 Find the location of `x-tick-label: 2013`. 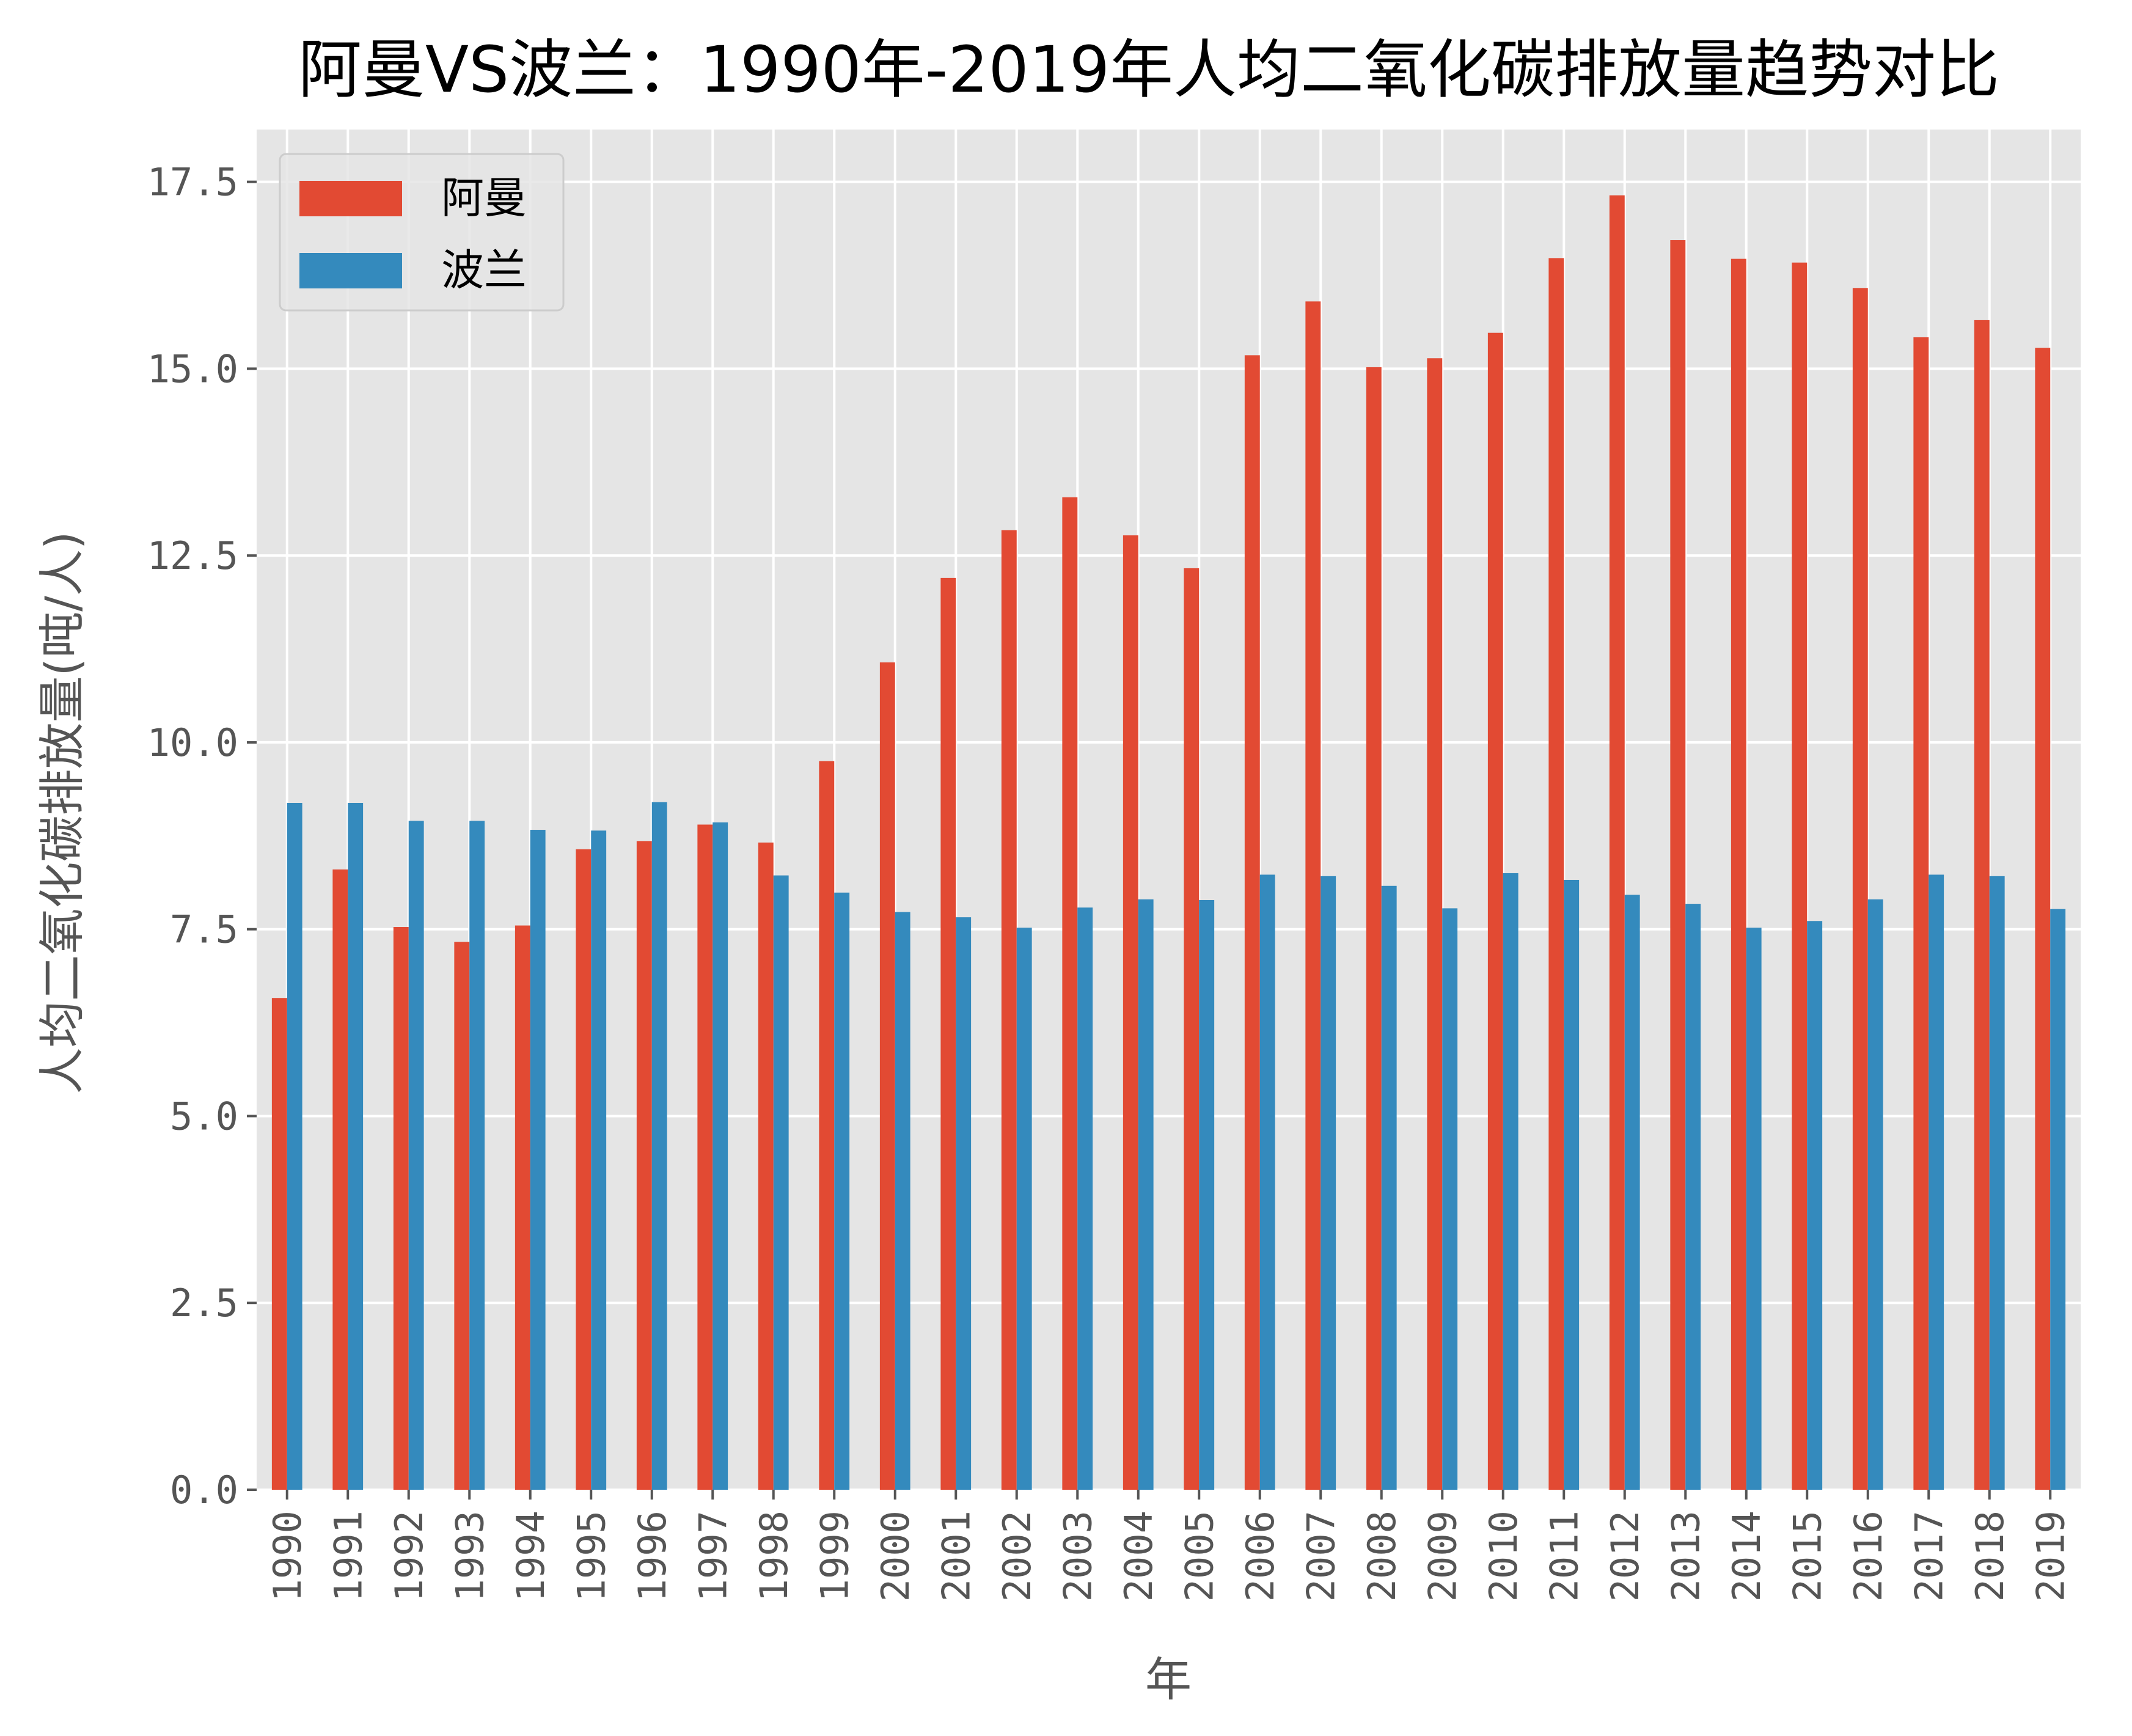

x-tick-label: 2013 is located at coordinates (1685, 1556).